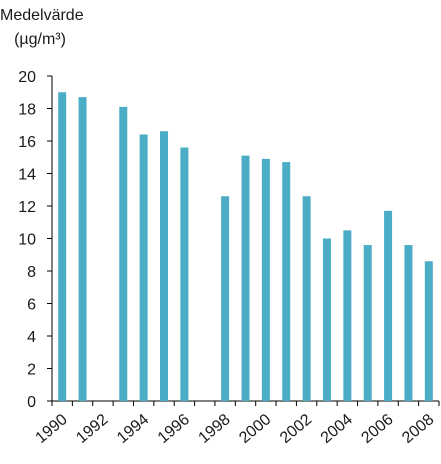  I want to click on y-tick-label: 20, so click(27, 77).